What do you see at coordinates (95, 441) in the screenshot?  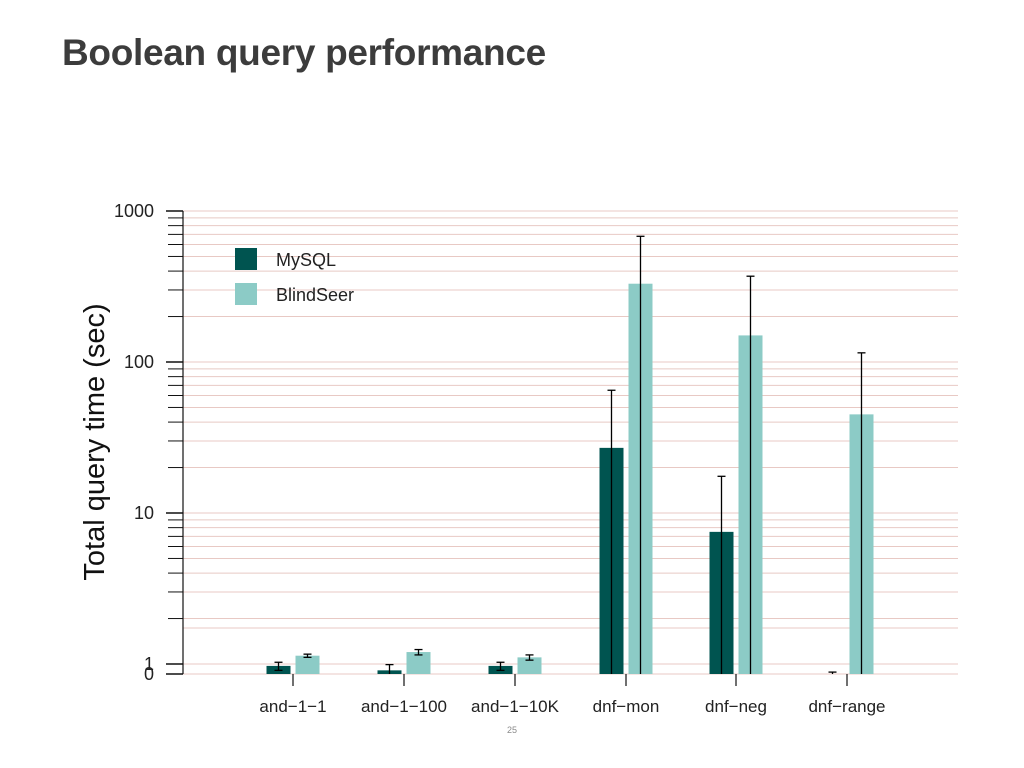 I see `y-axis-label: Total query time (sec)` at bounding box center [95, 441].